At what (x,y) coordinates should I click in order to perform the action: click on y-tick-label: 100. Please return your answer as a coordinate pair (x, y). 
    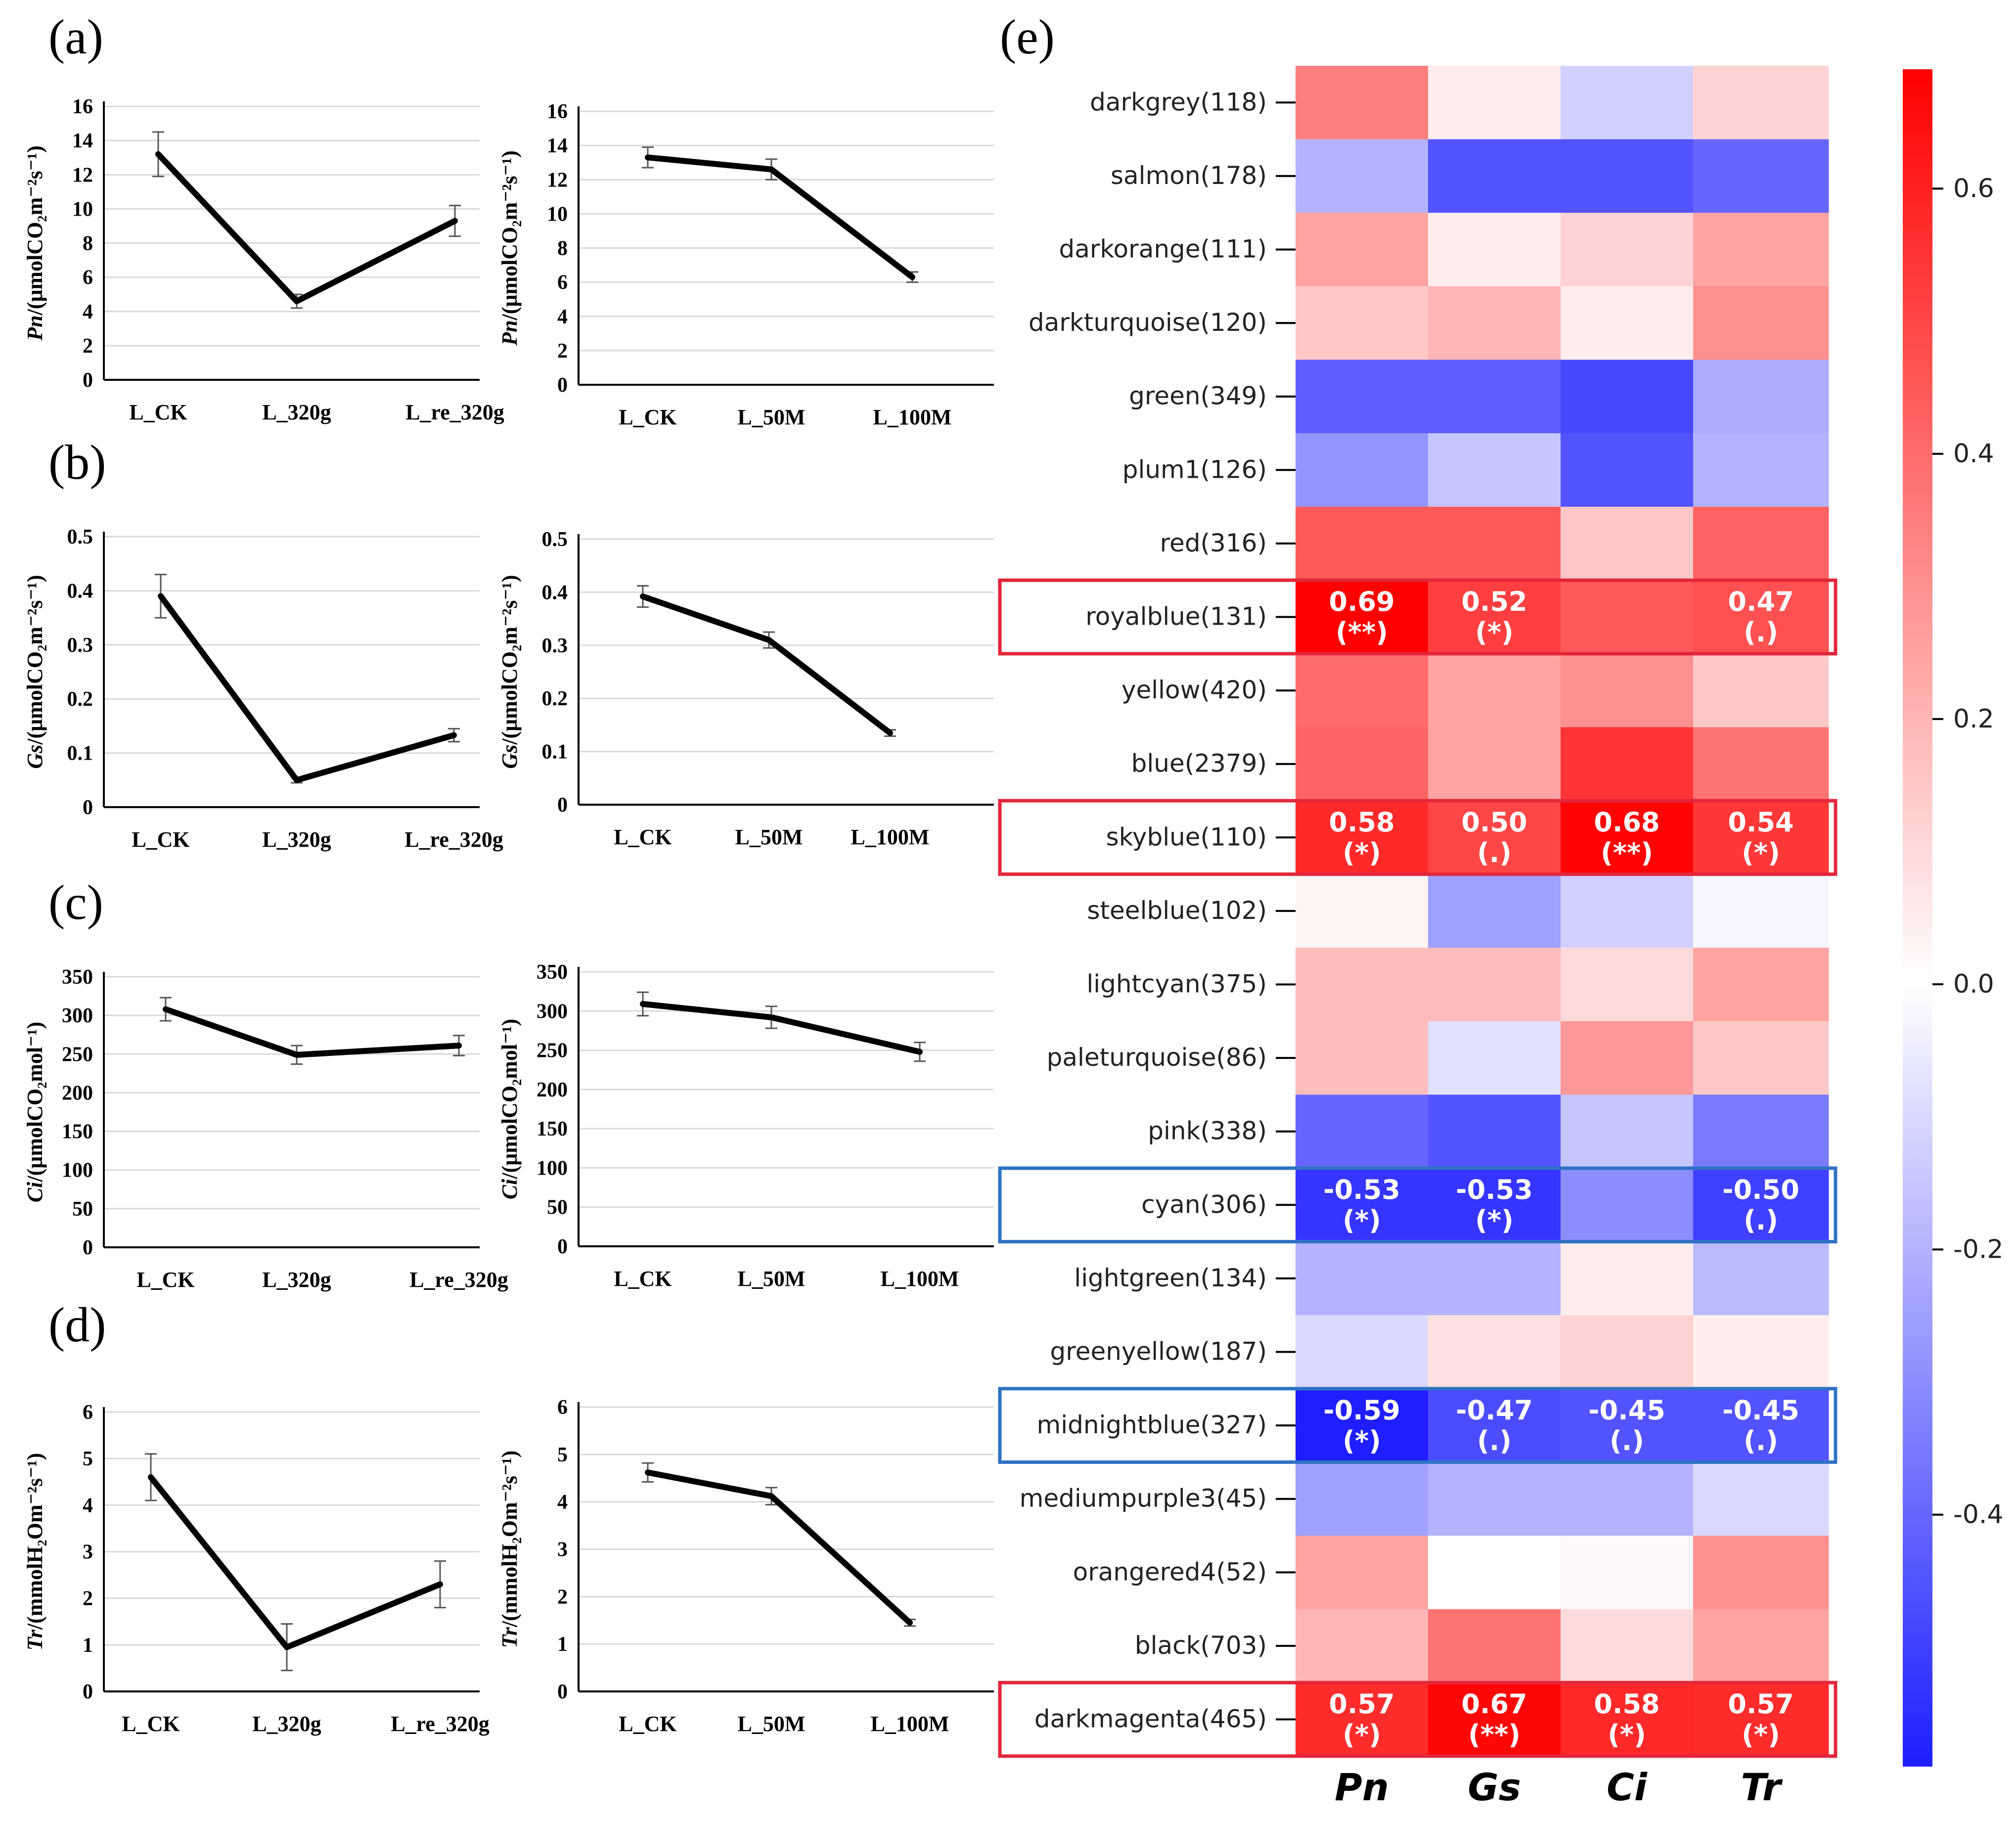
    Looking at the image, I should click on (552, 1168).